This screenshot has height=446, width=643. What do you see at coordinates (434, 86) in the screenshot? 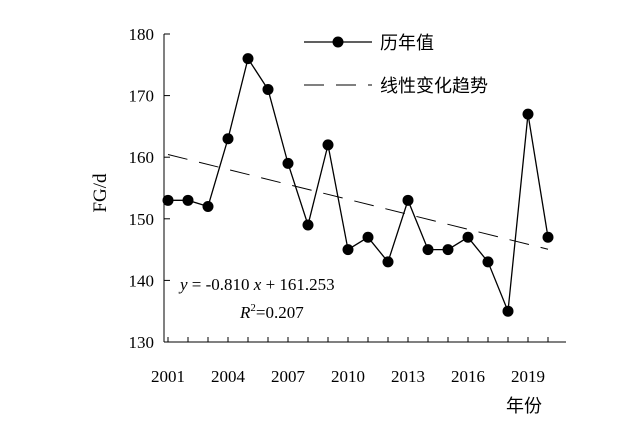
I see `legend-trend-label: 线性变化趋势` at bounding box center [434, 86].